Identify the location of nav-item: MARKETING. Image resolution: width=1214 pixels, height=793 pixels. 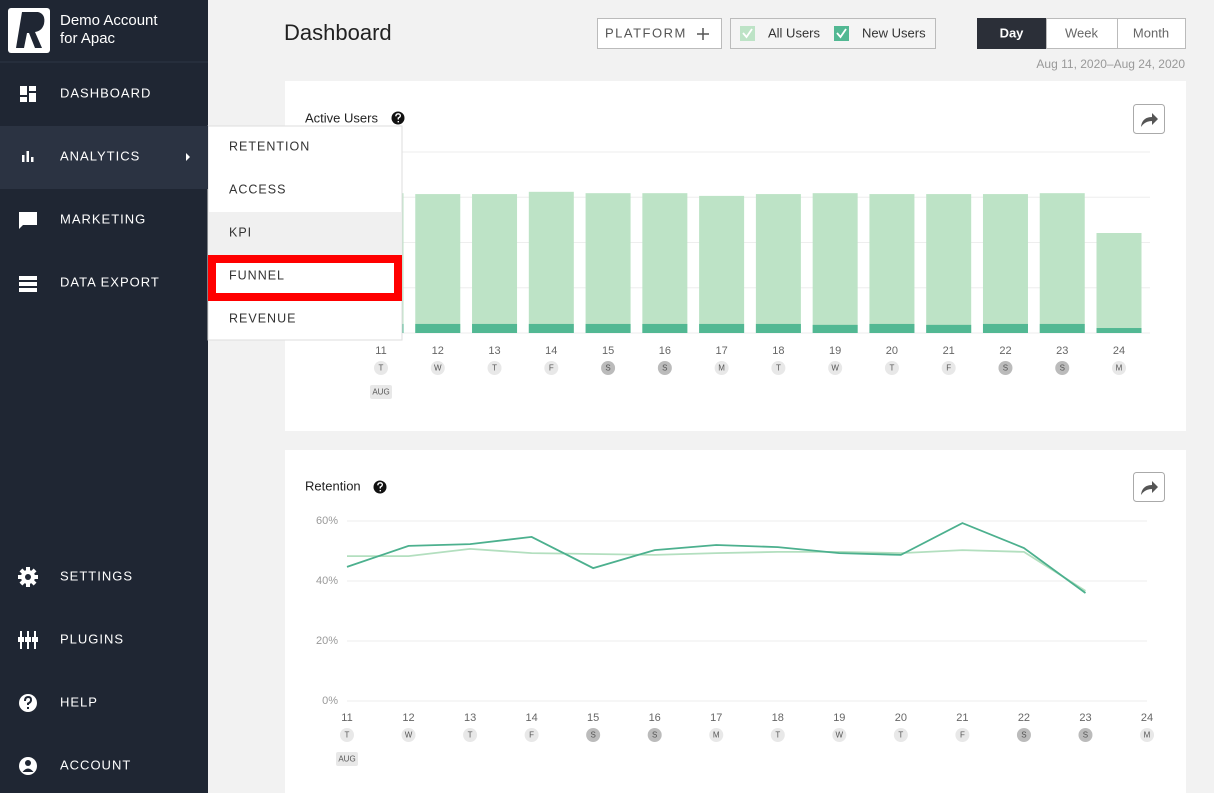
(103, 218).